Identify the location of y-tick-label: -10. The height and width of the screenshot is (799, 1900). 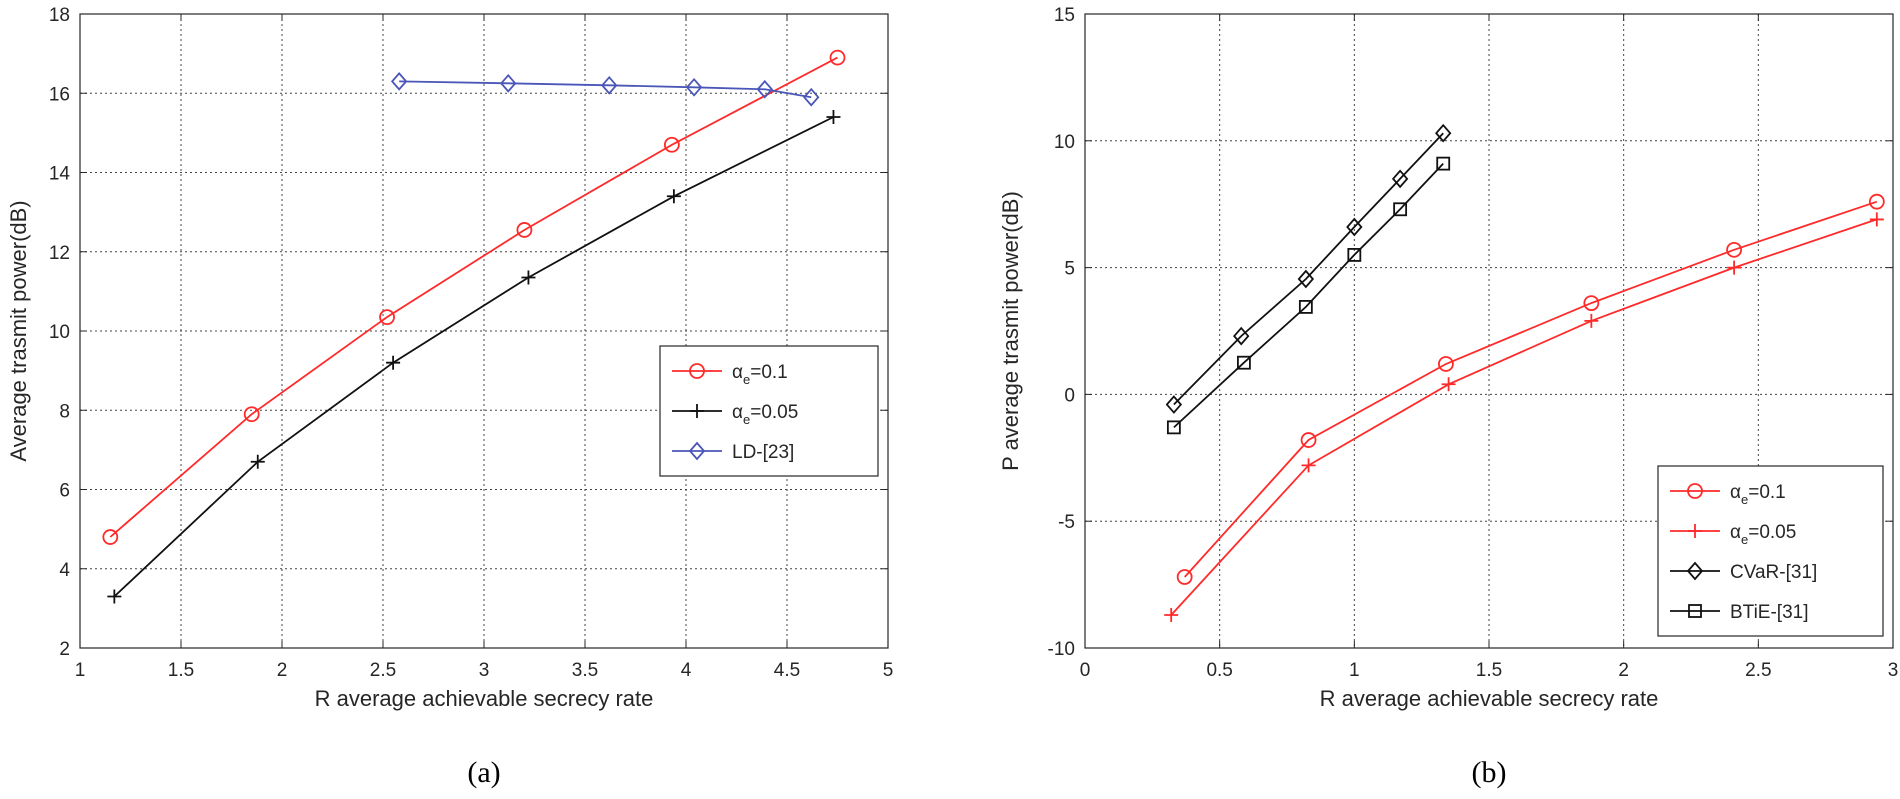
(1061, 649).